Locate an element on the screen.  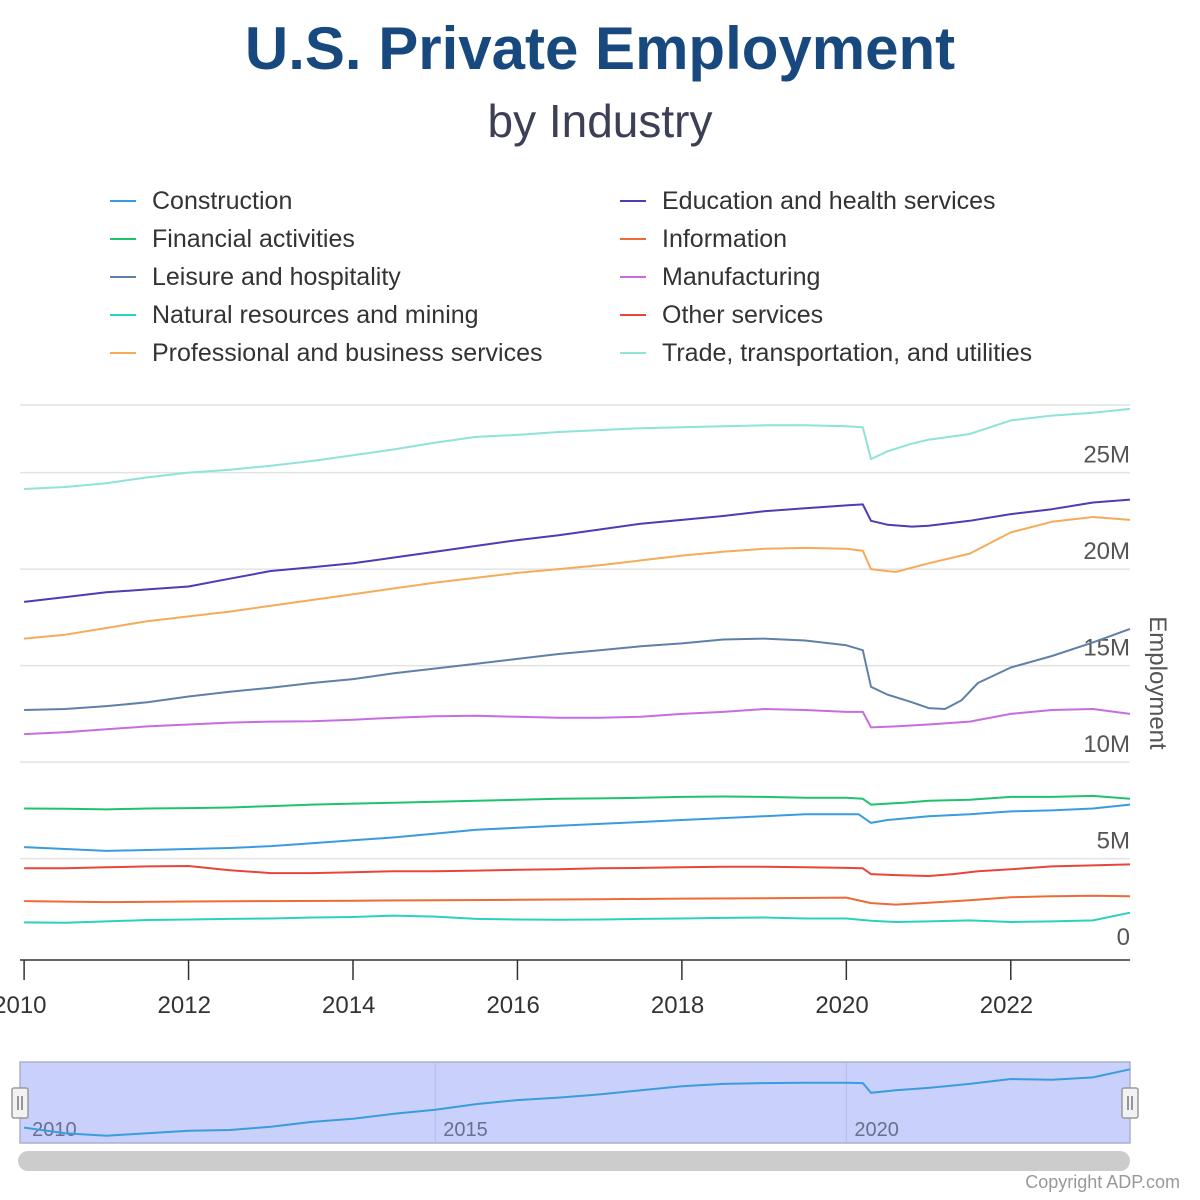
legend-label: Leisure and hospitality is located at coordinates (276, 276).